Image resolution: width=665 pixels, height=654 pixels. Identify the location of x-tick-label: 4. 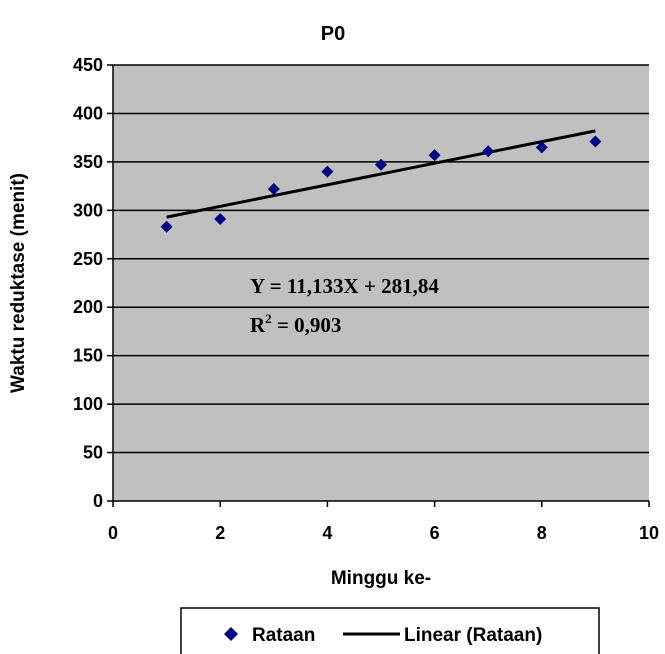
(327, 533).